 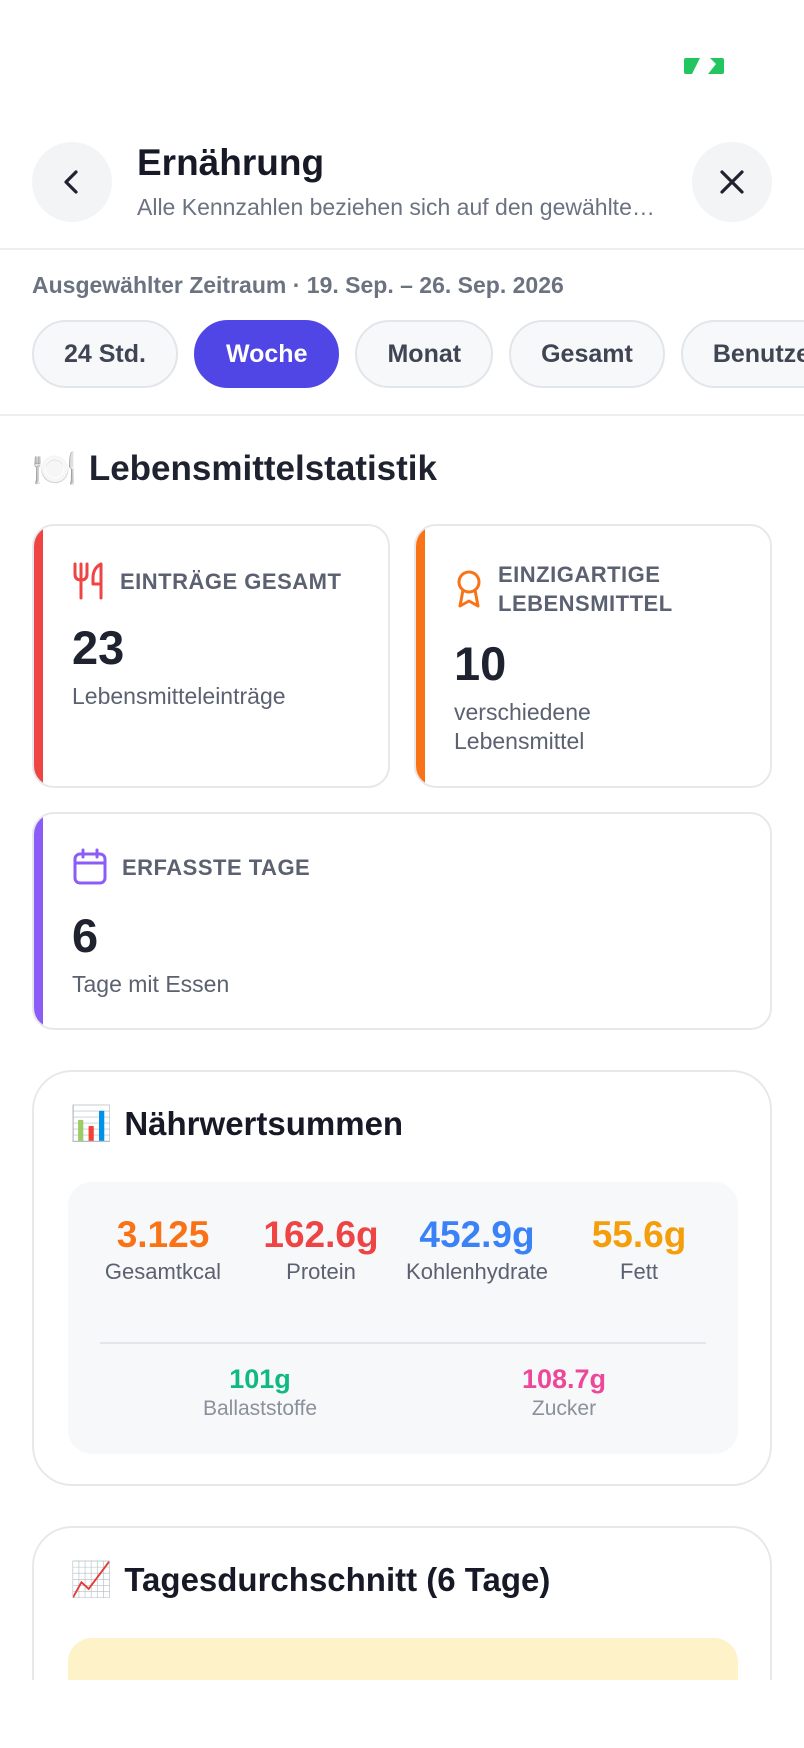 I want to click on metric-value: 452.9g, so click(x=477, y=1234).